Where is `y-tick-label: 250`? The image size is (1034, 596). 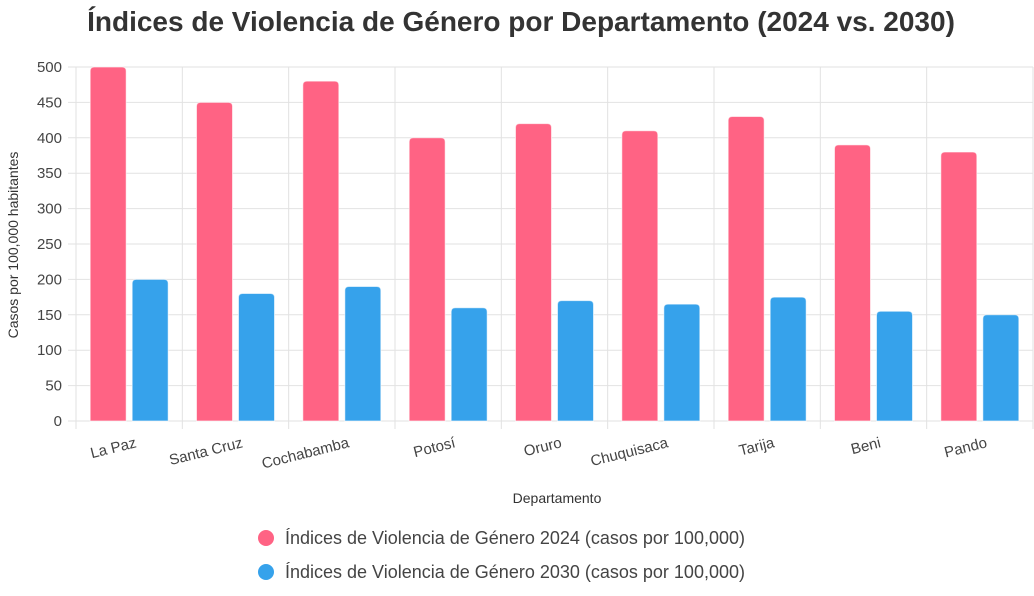 y-tick-label: 250 is located at coordinates (49, 244).